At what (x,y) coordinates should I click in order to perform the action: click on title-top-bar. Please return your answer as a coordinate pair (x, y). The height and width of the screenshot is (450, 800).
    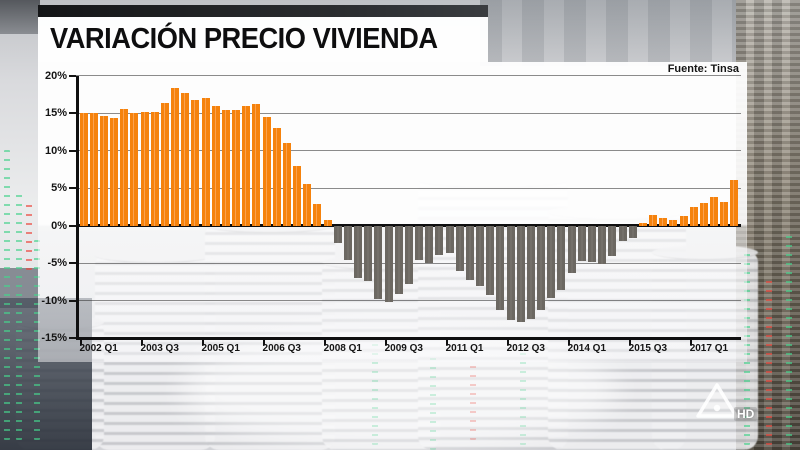
    Looking at the image, I should click on (263, 11).